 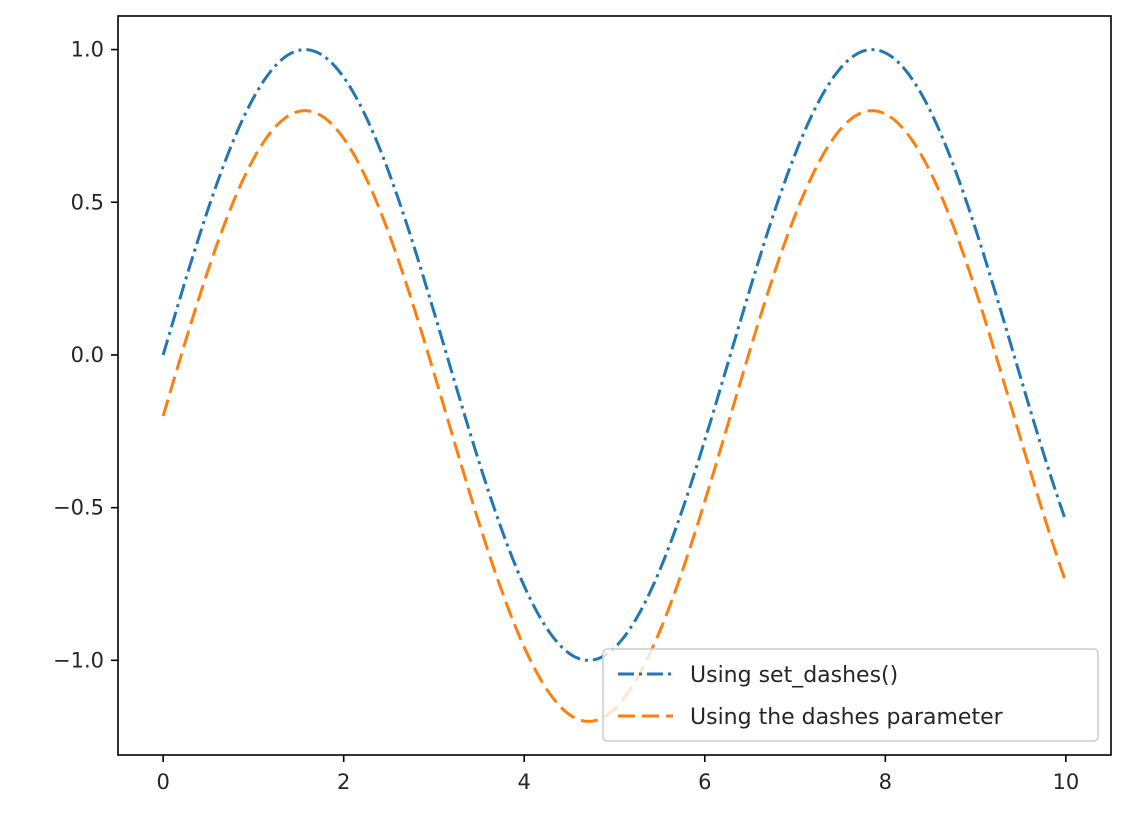 What do you see at coordinates (617, 774) in the screenshot?
I see `x-axis-ticks: 0 2 4 6 8 10` at bounding box center [617, 774].